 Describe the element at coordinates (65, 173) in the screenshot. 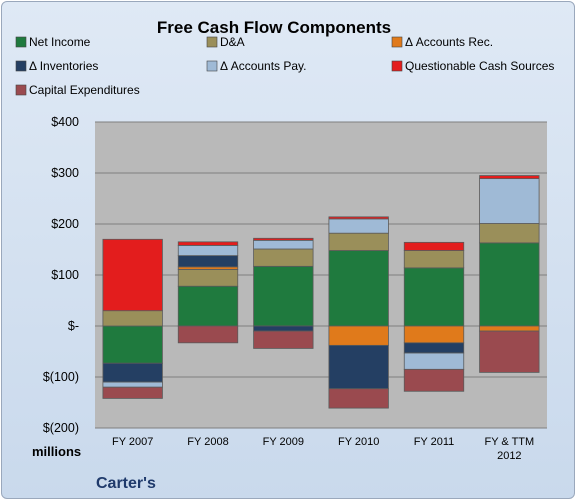

I see `y-tick-label: $300` at that location.